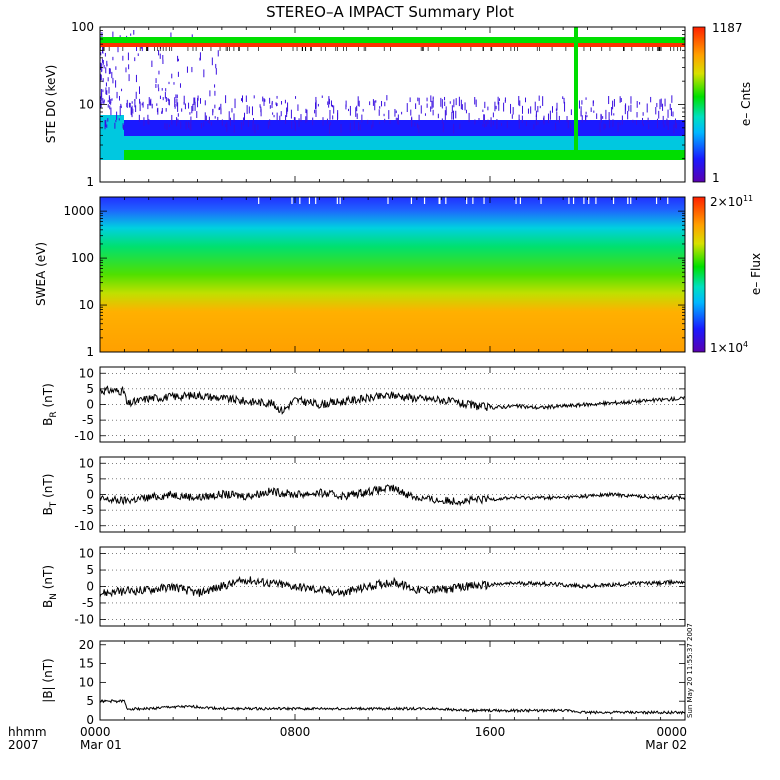  What do you see at coordinates (90, 389) in the screenshot?
I see `br-ytick-label: 5` at bounding box center [90, 389].